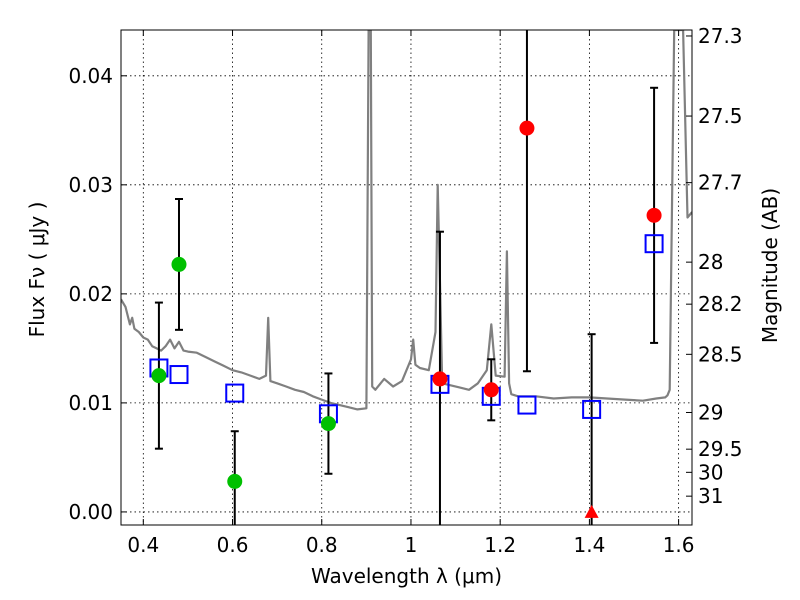 The width and height of the screenshot is (800, 600). What do you see at coordinates (710, 496) in the screenshot?
I see `mag-tick-label: 31` at bounding box center [710, 496].